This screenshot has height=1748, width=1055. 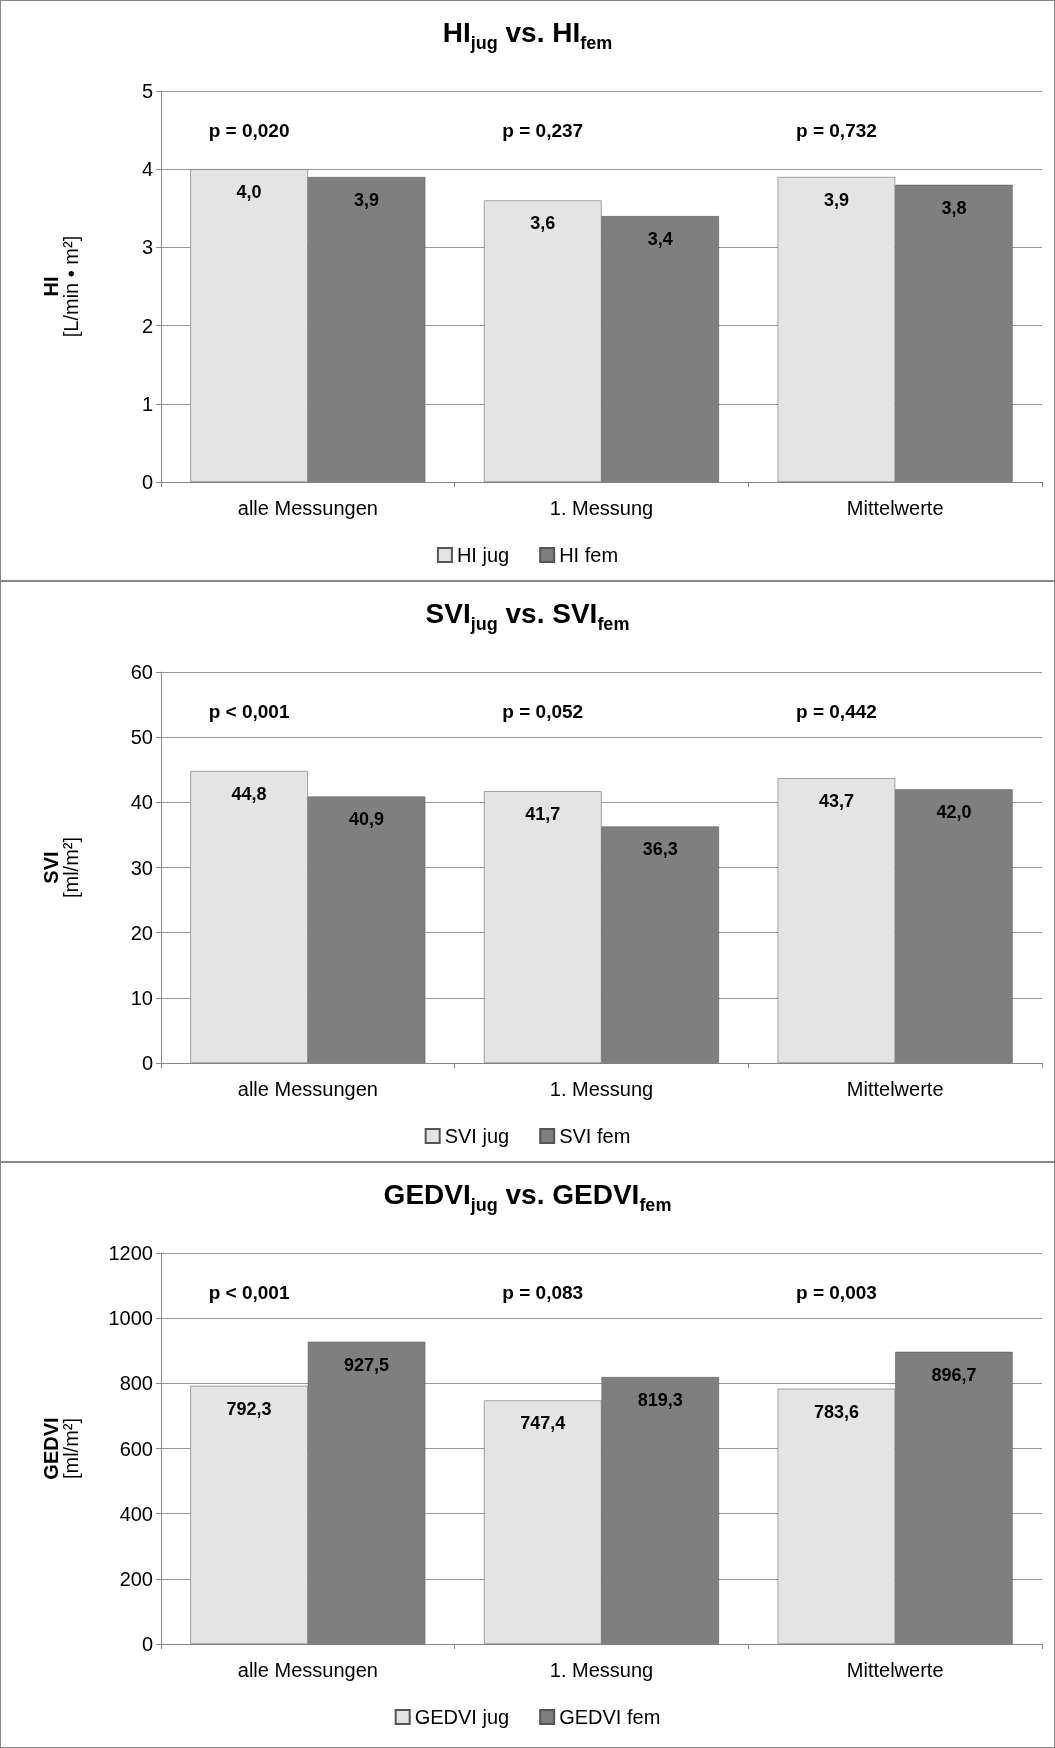 What do you see at coordinates (136, 1383) in the screenshot?
I see `y-tick-label: 800` at bounding box center [136, 1383].